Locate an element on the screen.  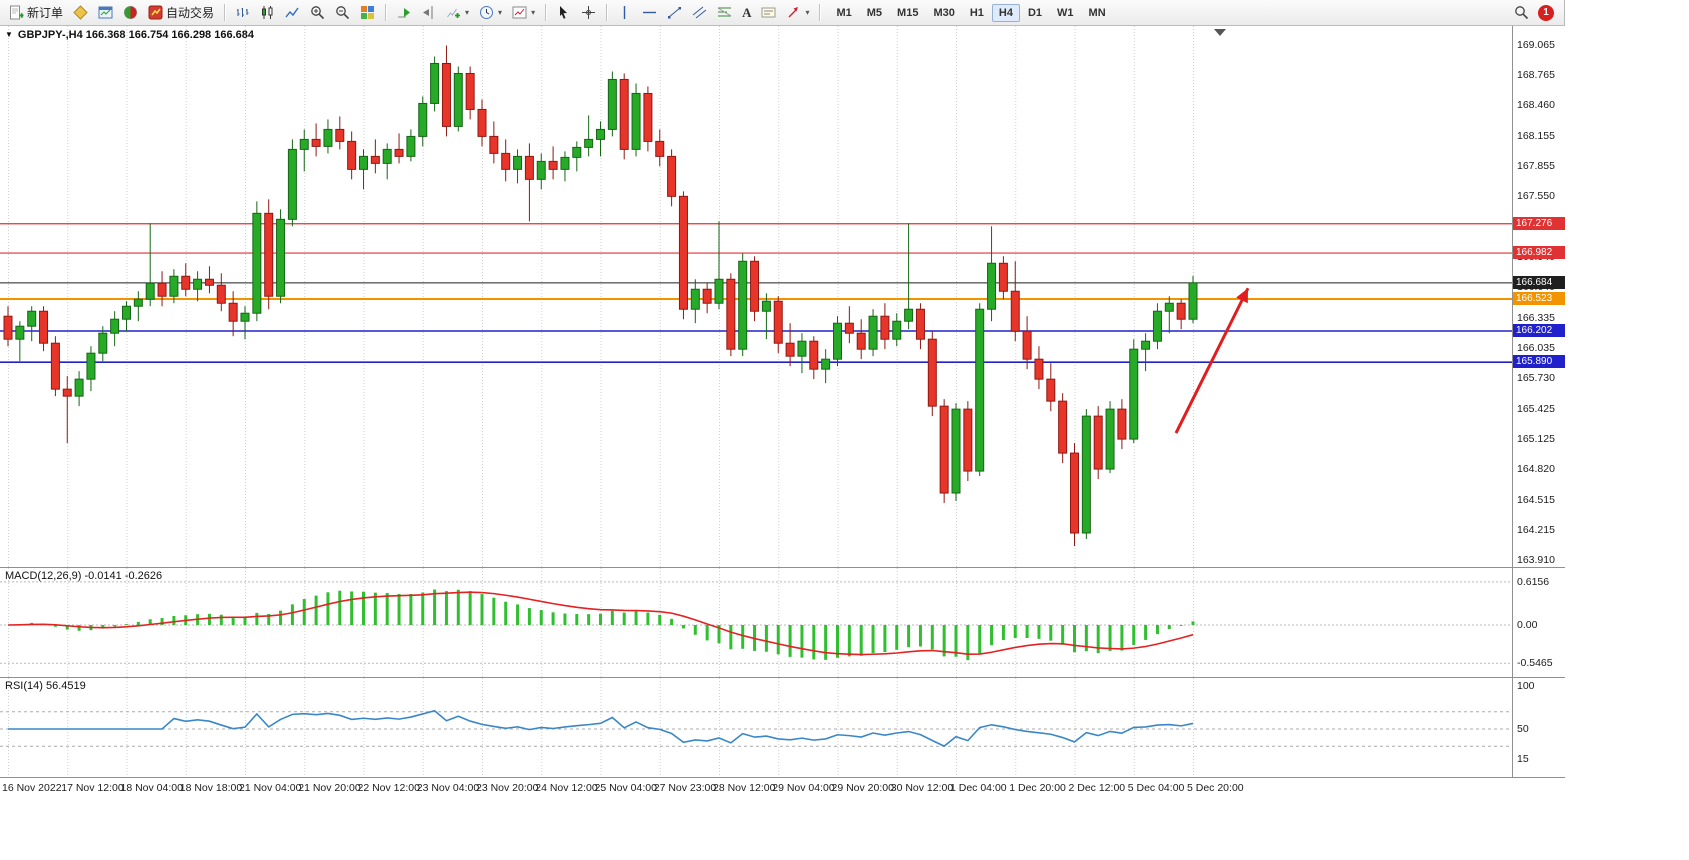
macd-axis: 0.6156 0.00 -0.5465 is located at coordinates (1538, 622).